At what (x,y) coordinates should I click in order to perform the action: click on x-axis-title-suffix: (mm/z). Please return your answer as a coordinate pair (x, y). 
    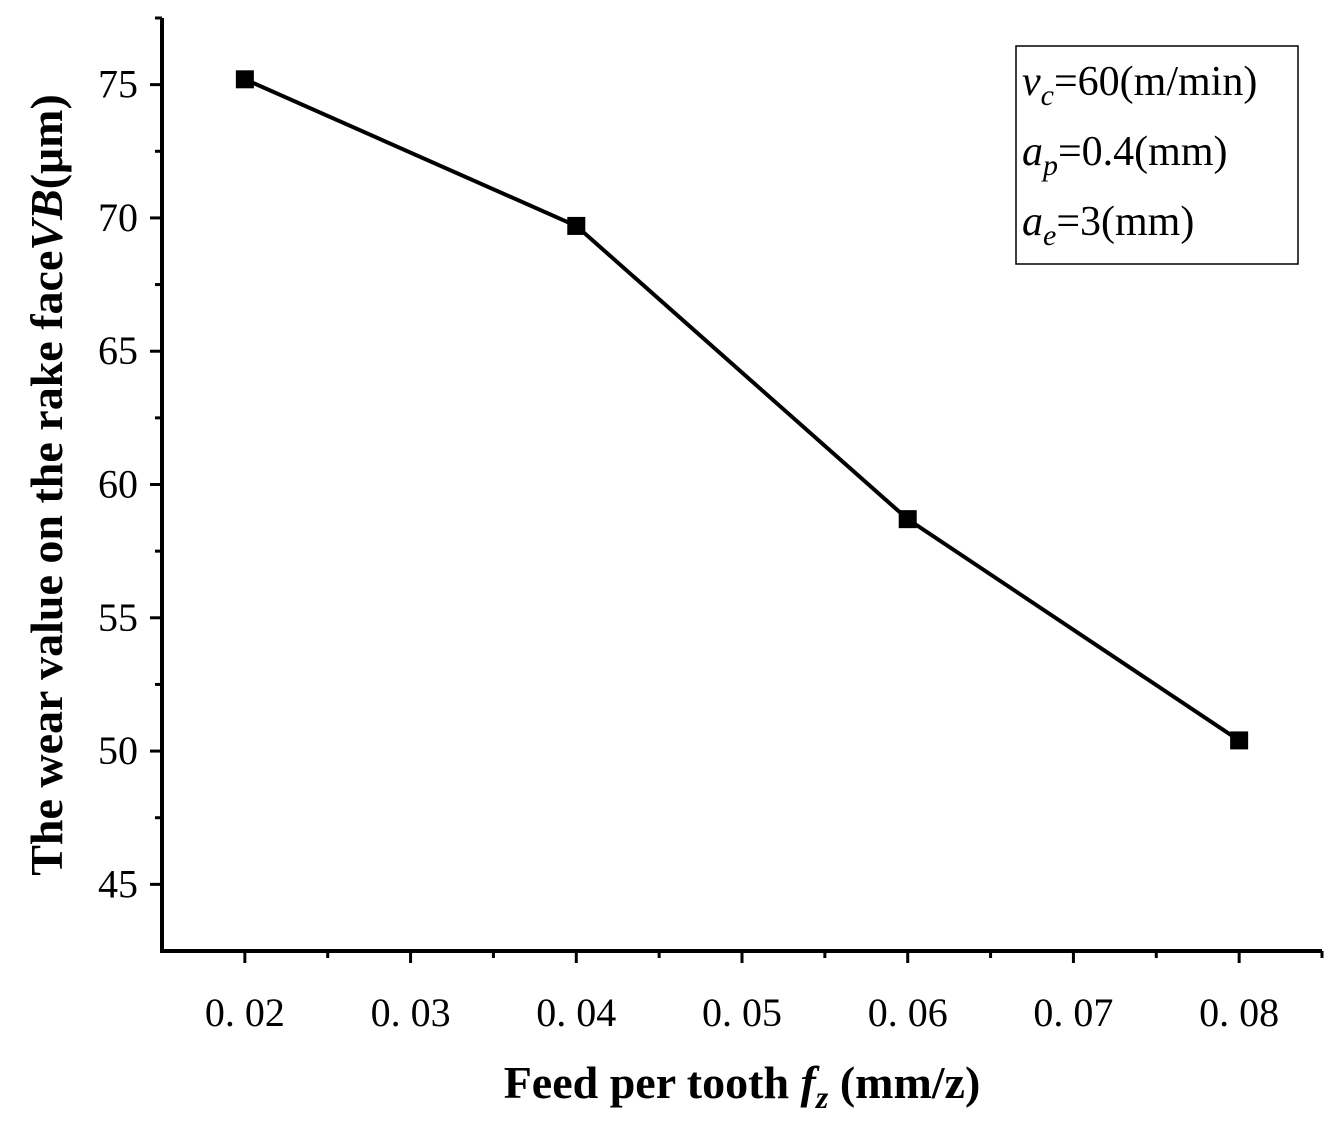
    Looking at the image, I should click on (904, 1082).